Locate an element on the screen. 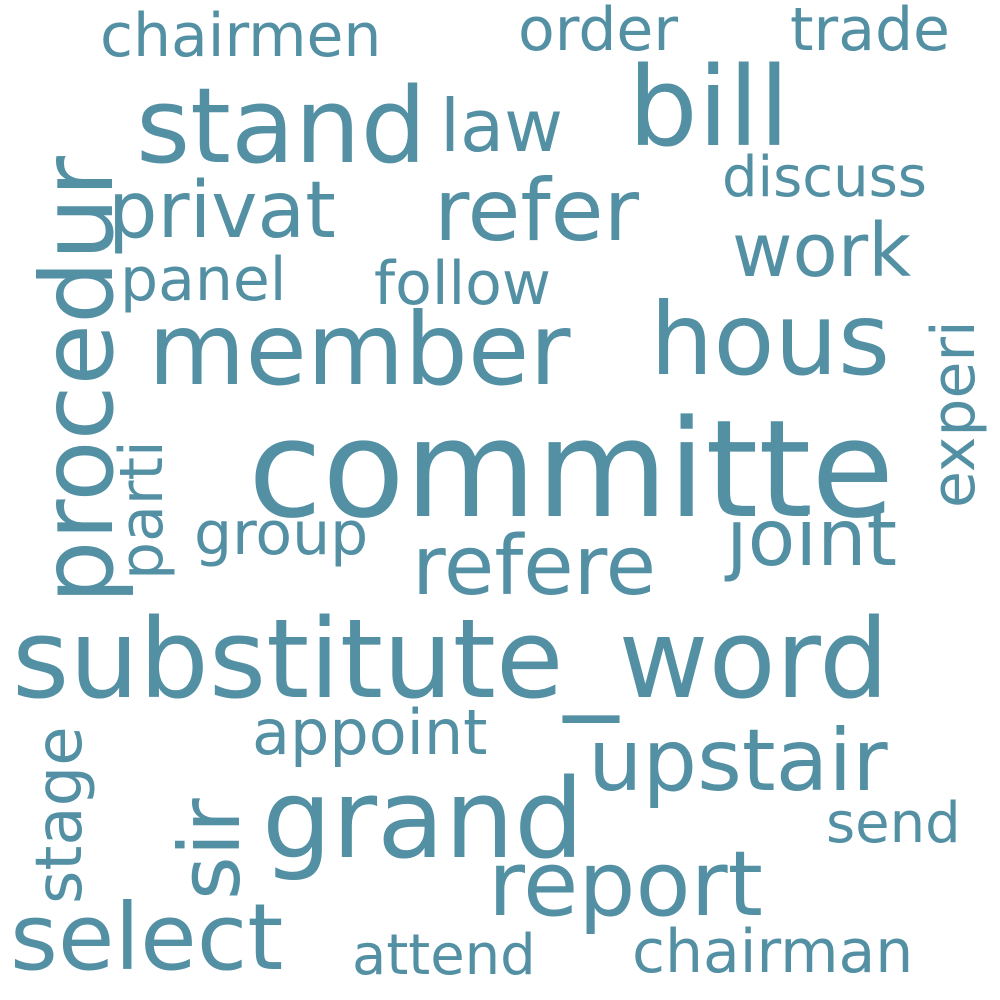  word-grand: grand is located at coordinates (423, 819).